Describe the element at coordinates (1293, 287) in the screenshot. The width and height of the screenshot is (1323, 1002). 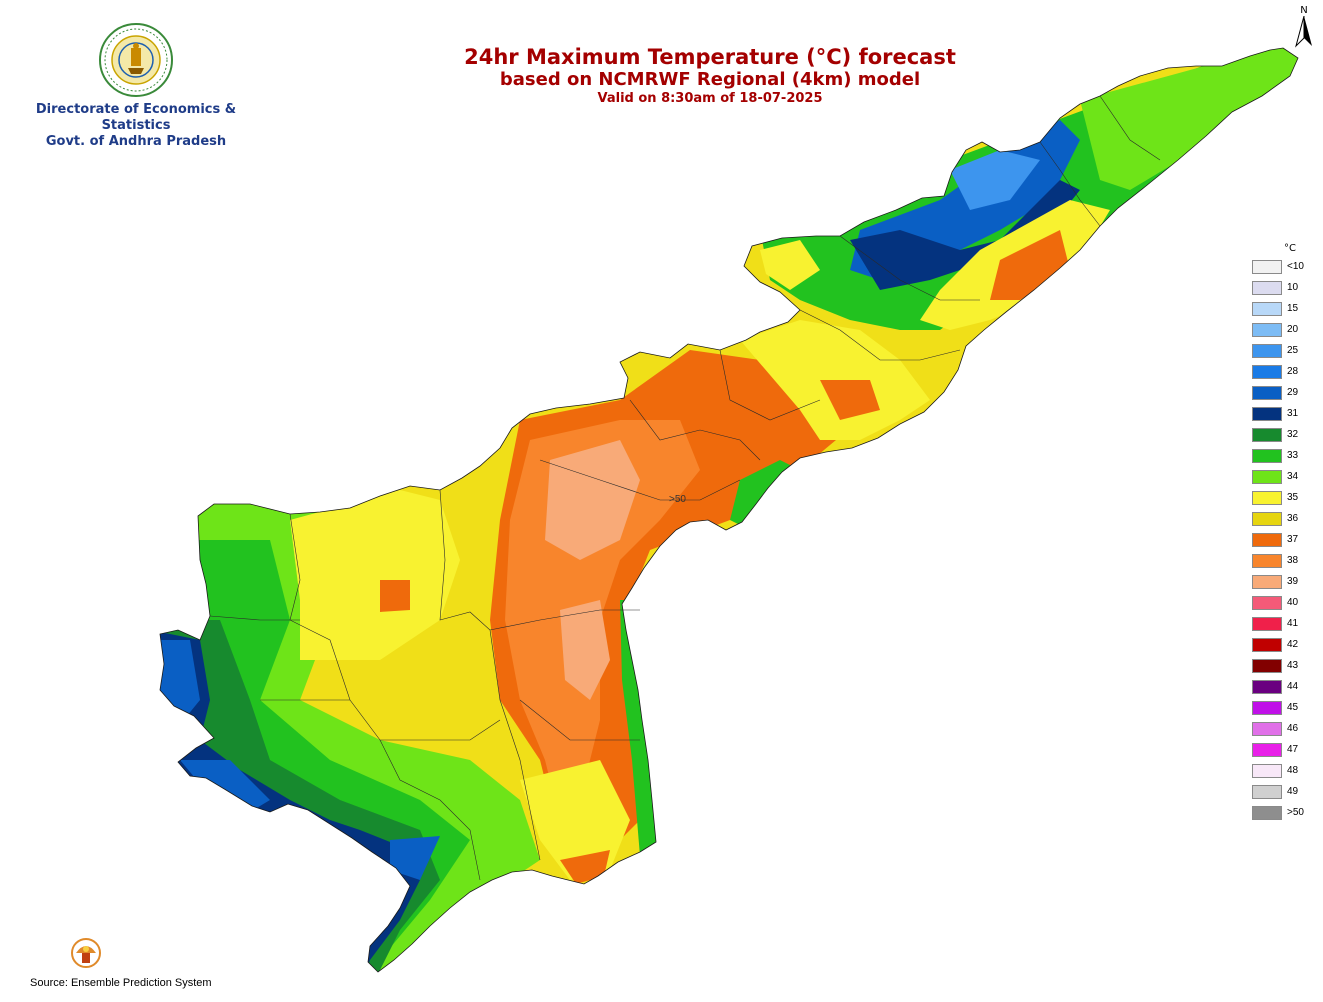
I see `legend-label: 10` at that location.